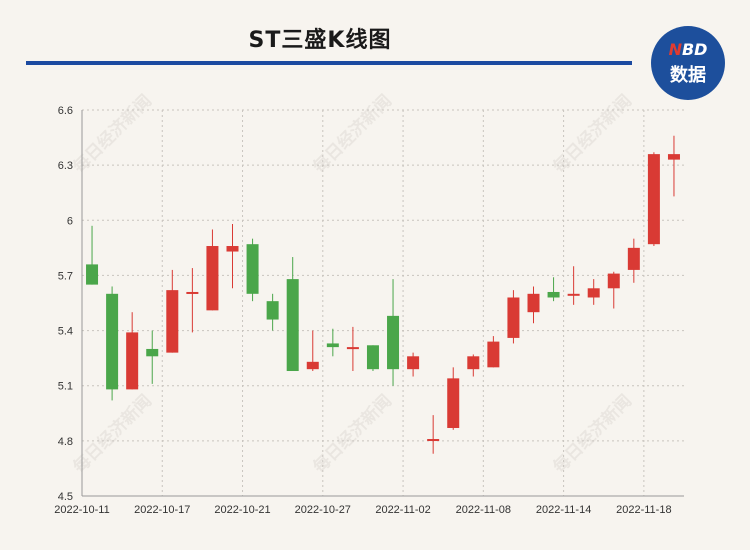 The height and width of the screenshot is (550, 750). Describe the element at coordinates (675, 49) in the screenshot. I see `logo-letter-n: N` at that location.